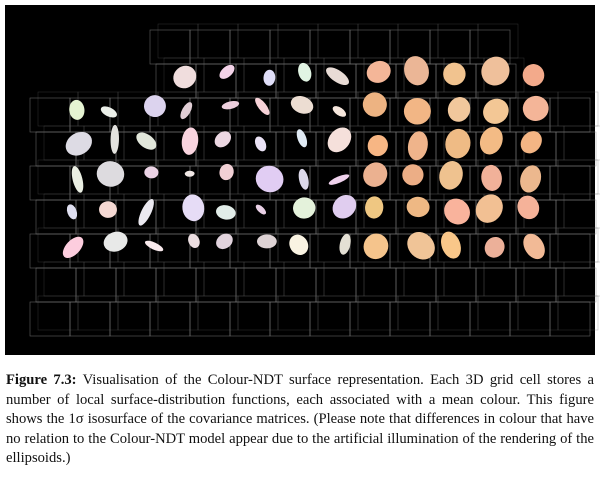 The image size is (600, 483). What do you see at coordinates (570, 319) in the screenshot?
I see `grid-cell` at bounding box center [570, 319].